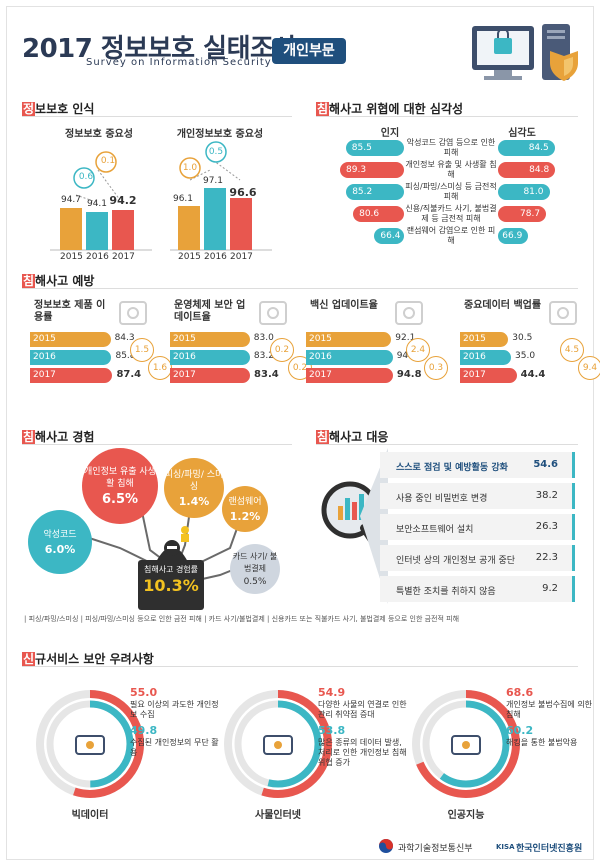 This screenshot has width=600, height=866. What do you see at coordinates (278, 815) in the screenshot?
I see `service-name: 사물인터넷` at bounding box center [278, 815].